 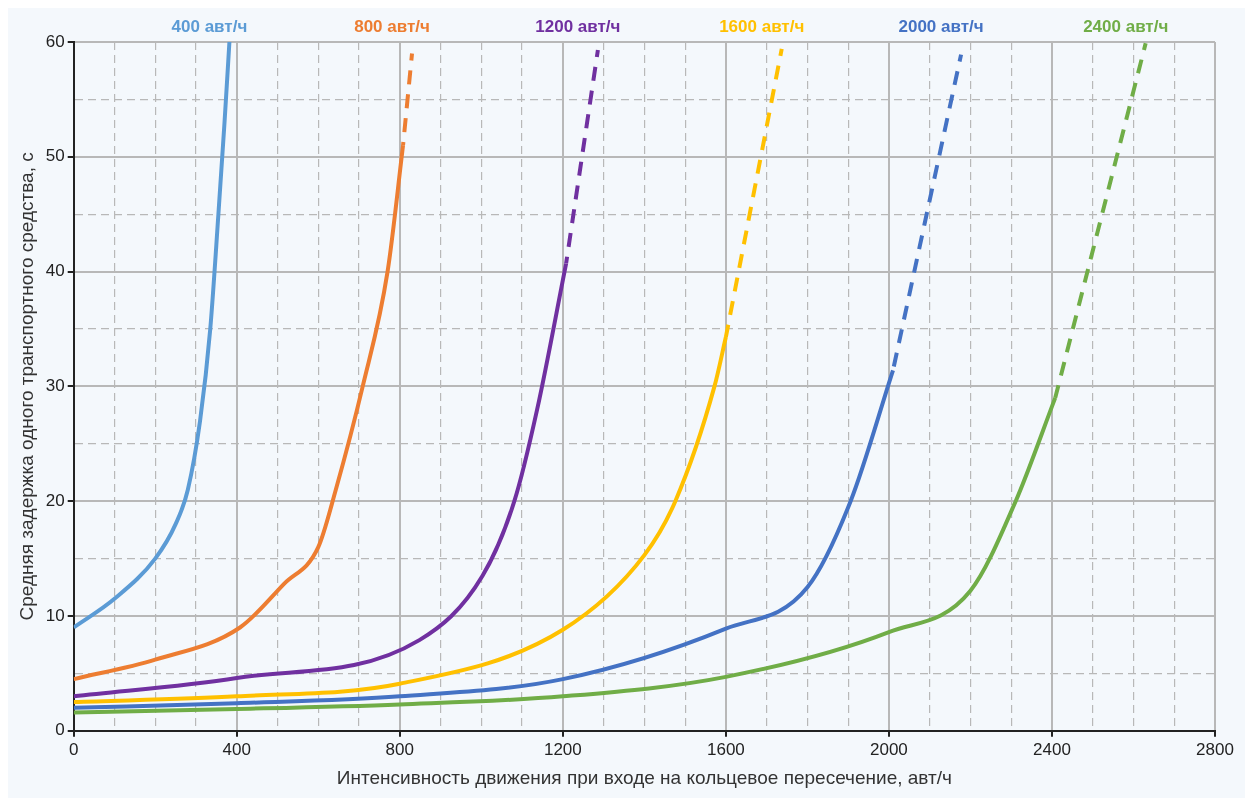 I want to click on x-tick-label: 1600, so click(x=725, y=749).